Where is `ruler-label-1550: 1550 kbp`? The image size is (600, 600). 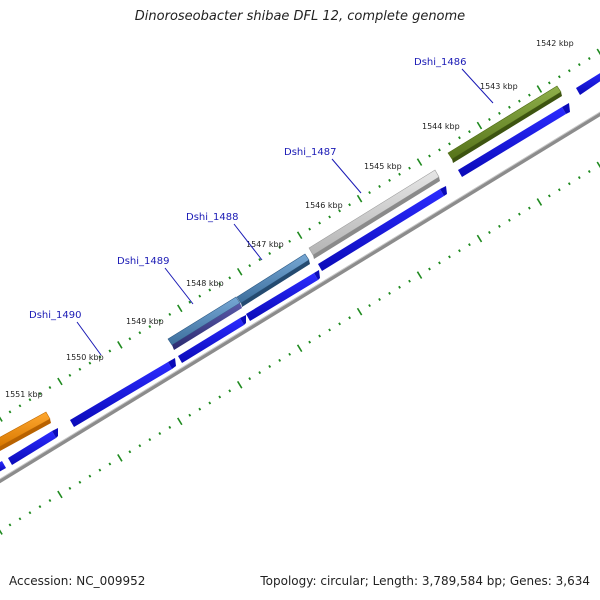 ruler-label-1550: 1550 kbp is located at coordinates (85, 357).